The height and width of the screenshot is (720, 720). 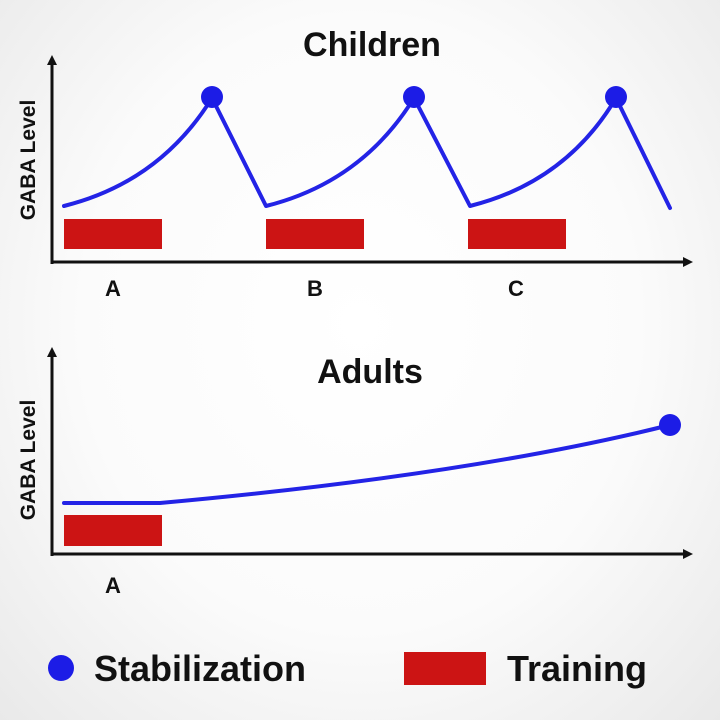 I want to click on adults-phase-label-a: A, so click(x=113, y=585).